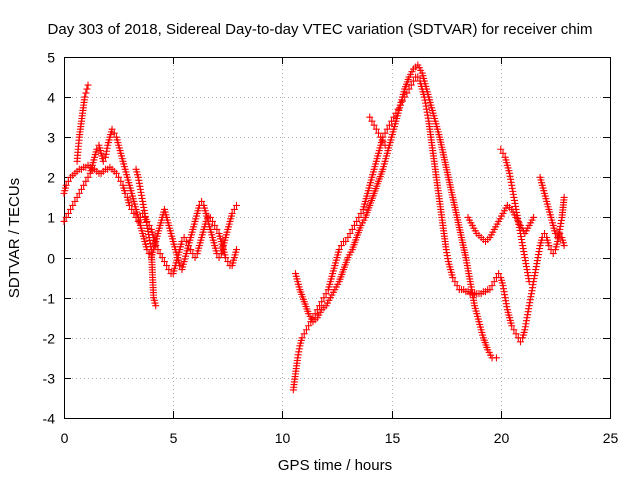  What do you see at coordinates (49, 339) in the screenshot?
I see `y-tick-label: -2` at bounding box center [49, 339].